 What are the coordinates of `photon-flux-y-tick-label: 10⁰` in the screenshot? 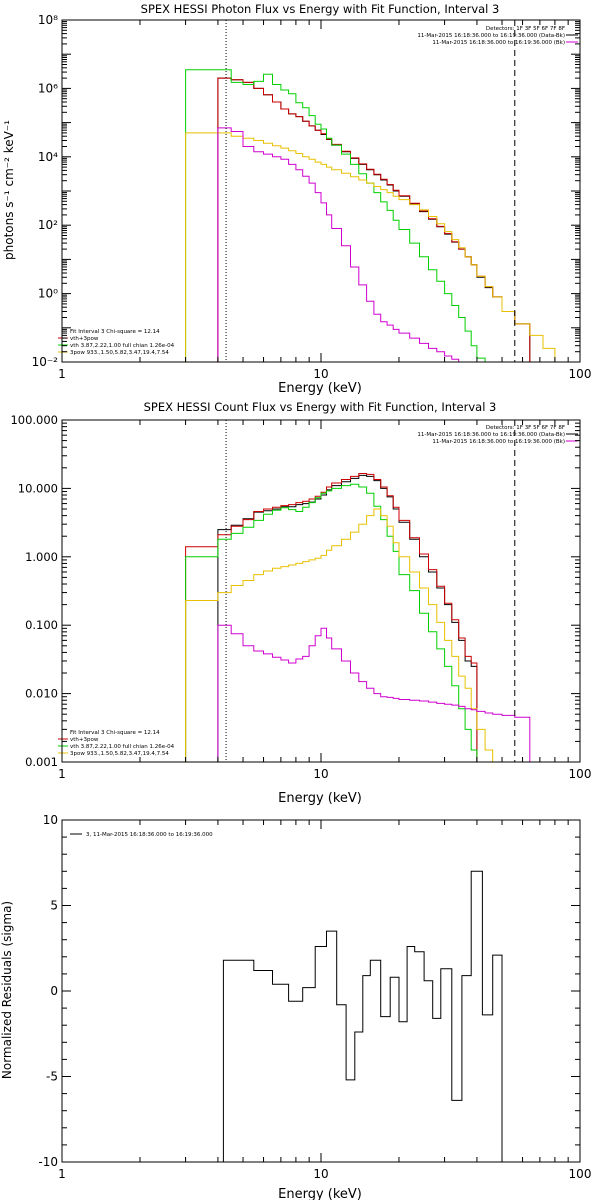 It's located at (48, 294).